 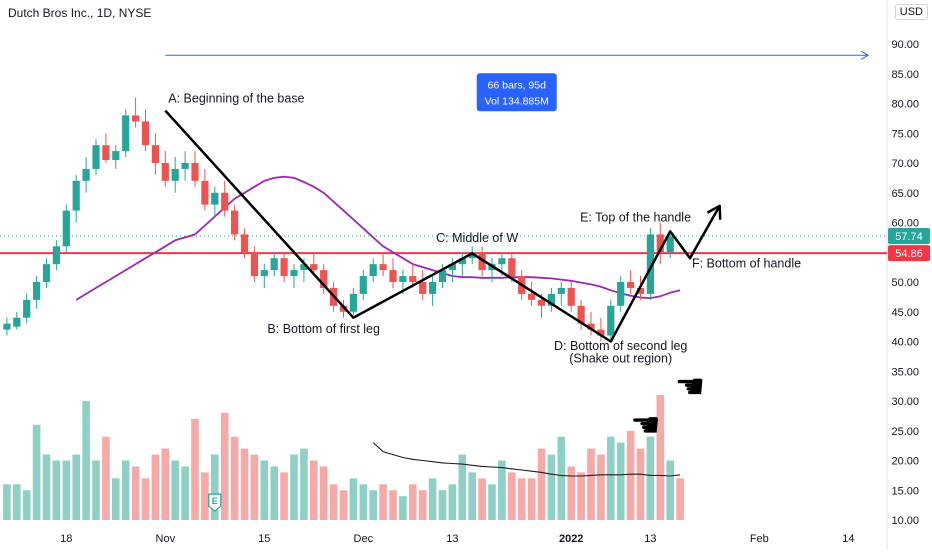 I want to click on price-tick-label: 65.00, so click(x=905, y=194).